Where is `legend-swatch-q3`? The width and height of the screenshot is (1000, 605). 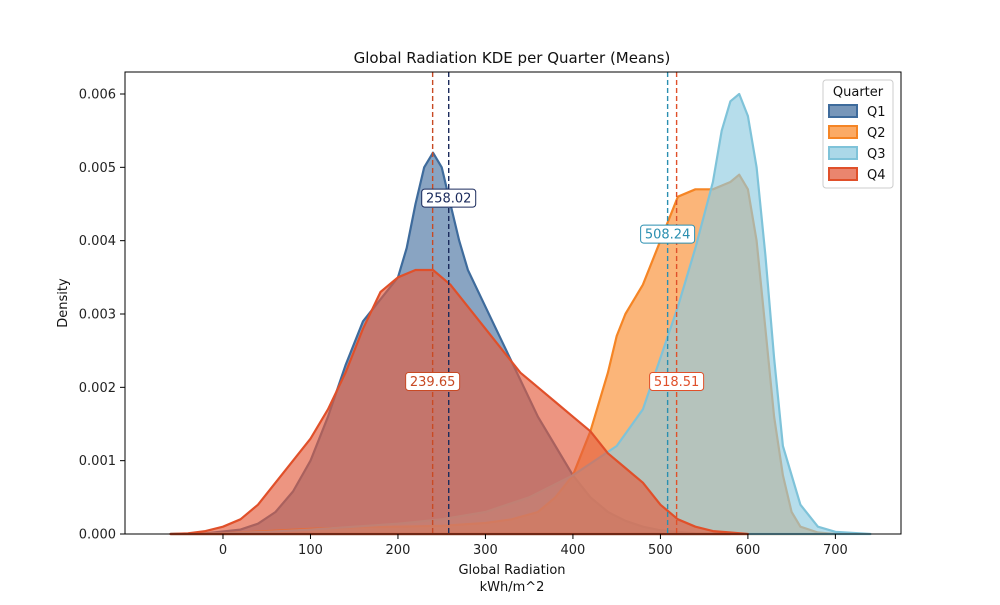
legend-swatch-q3 is located at coordinates (843, 153).